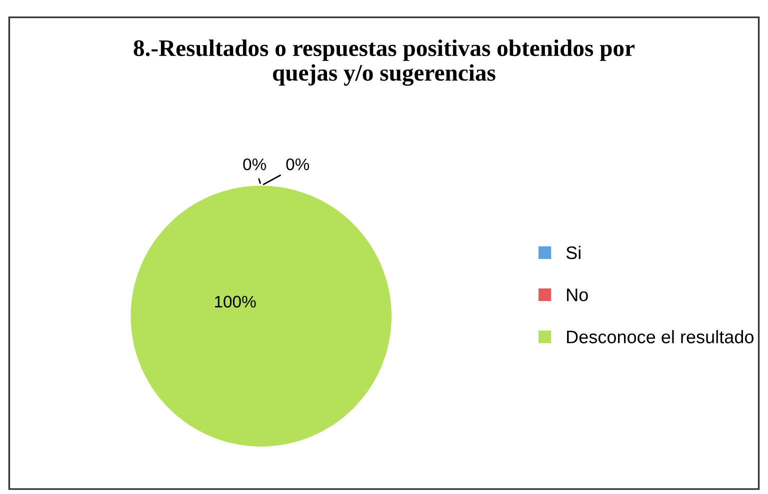  Describe the element at coordinates (577, 295) in the screenshot. I see `legend-label: No` at that location.